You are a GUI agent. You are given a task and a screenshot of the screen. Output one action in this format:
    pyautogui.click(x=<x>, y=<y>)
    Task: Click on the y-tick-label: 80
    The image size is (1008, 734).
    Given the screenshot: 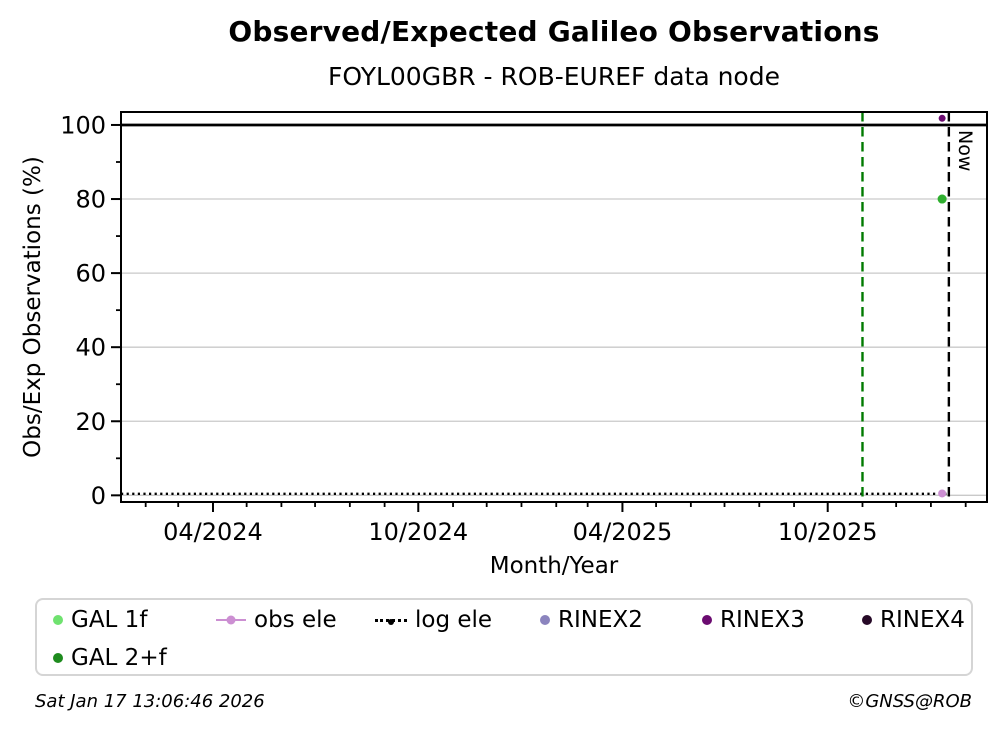 What is the action you would take?
    pyautogui.click(x=90, y=200)
    